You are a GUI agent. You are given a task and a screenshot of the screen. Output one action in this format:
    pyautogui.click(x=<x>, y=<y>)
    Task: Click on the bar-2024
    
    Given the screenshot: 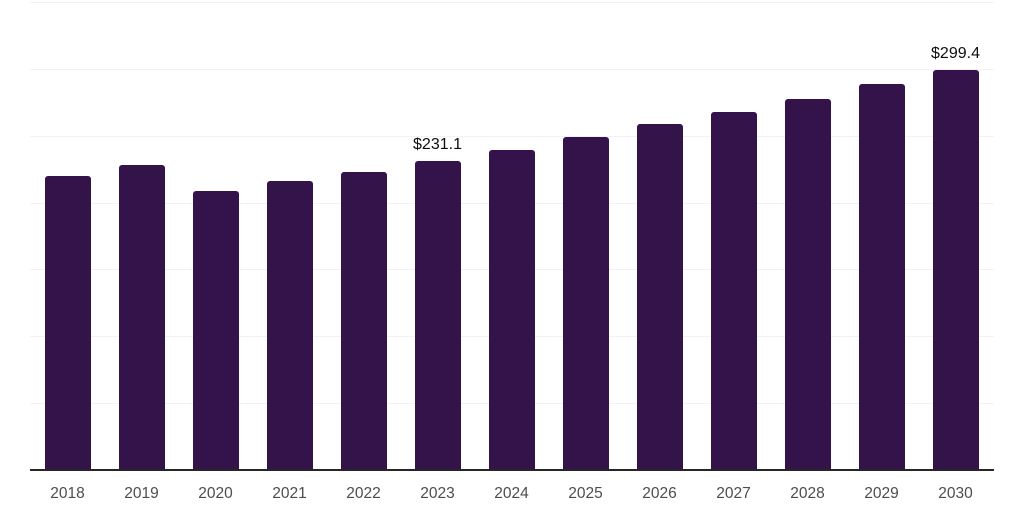 What is the action you would take?
    pyautogui.click(x=511, y=310)
    